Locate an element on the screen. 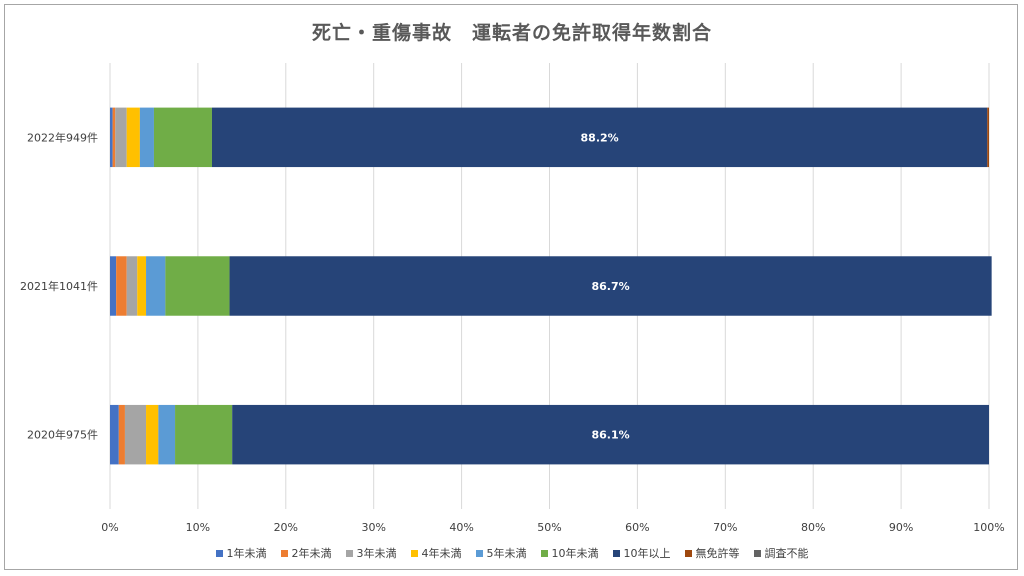  x-tick-label: 40% is located at coordinates (461, 527).